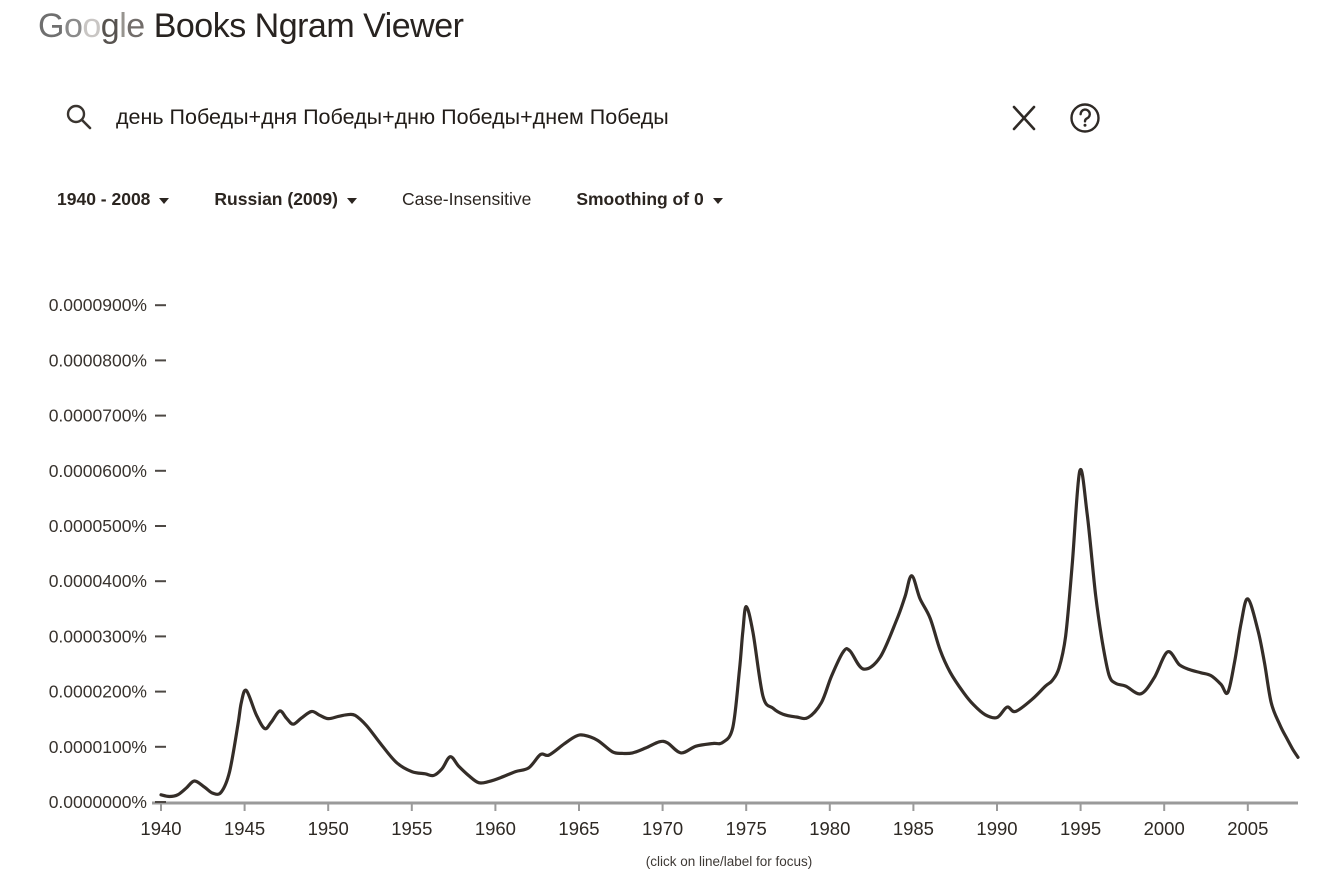 This screenshot has height=884, width=1338. Describe the element at coordinates (135, 26) in the screenshot. I see `google-logo-letter: e` at that location.